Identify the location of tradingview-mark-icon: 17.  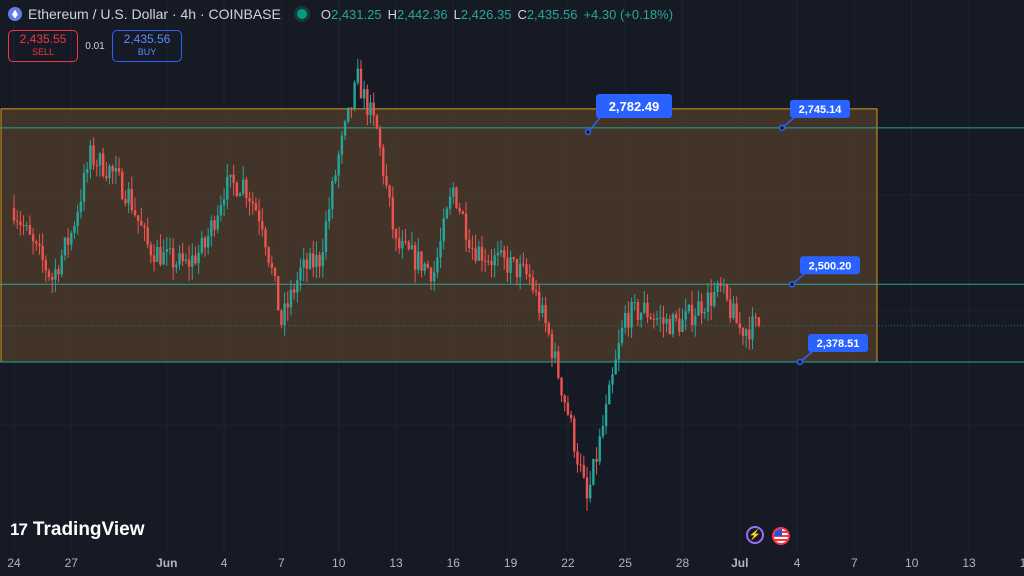
(19, 529).